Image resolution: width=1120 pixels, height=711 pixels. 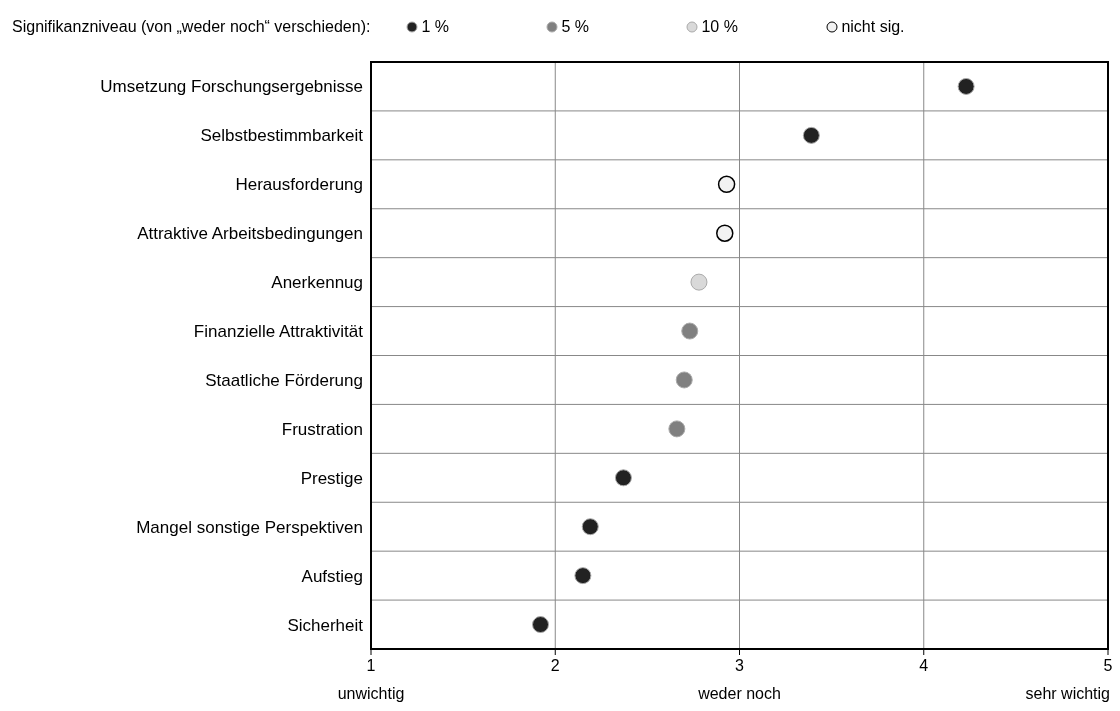 What do you see at coordinates (924, 665) in the screenshot?
I see `x-tick-label: 4` at bounding box center [924, 665].